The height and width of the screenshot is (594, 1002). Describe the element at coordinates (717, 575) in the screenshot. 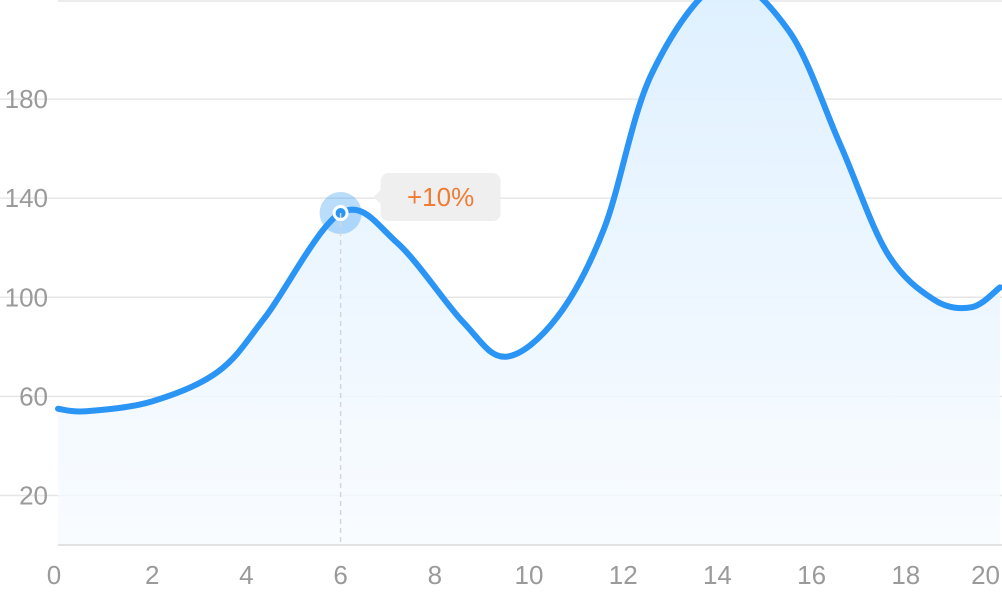

I see `x-tick-label: 14` at that location.